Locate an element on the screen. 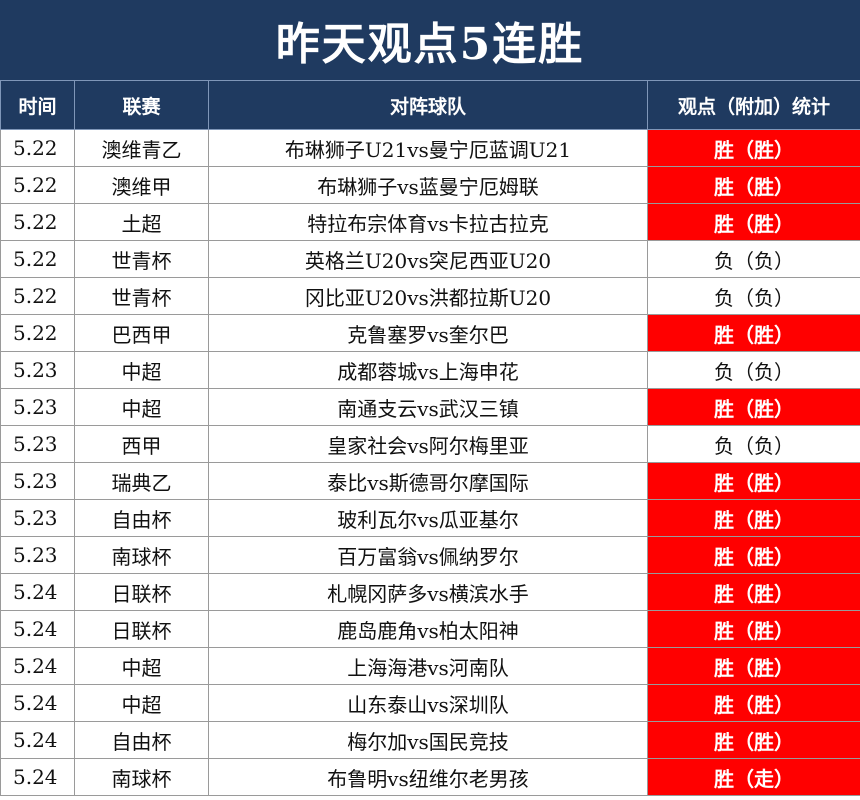 Image resolution: width=860 pixels, height=800 pixels. table-row: 5.23 中超 成都蓉城vs上海申花 负（负） is located at coordinates (430, 370).